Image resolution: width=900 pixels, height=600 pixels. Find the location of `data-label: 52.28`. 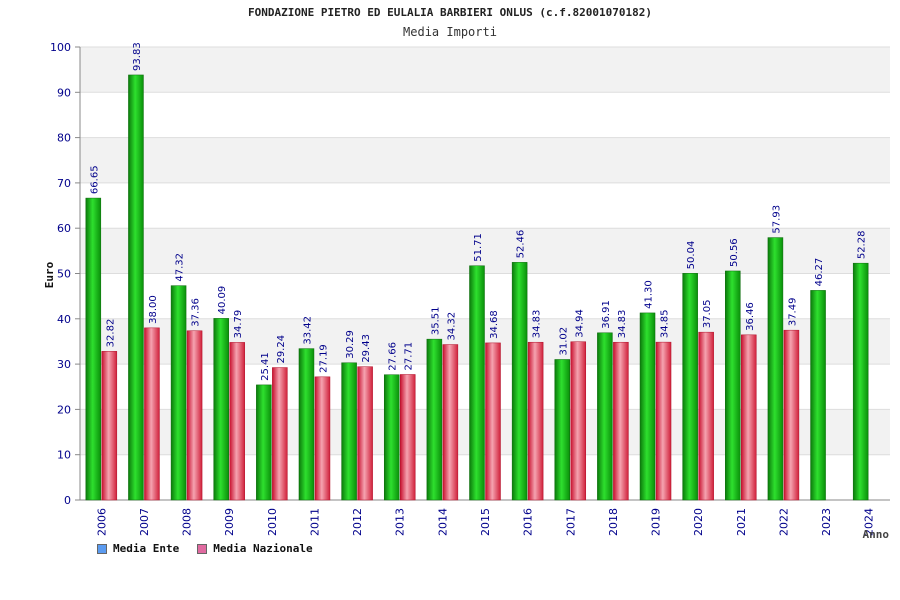

data-label: 52.28 is located at coordinates (862, 245).